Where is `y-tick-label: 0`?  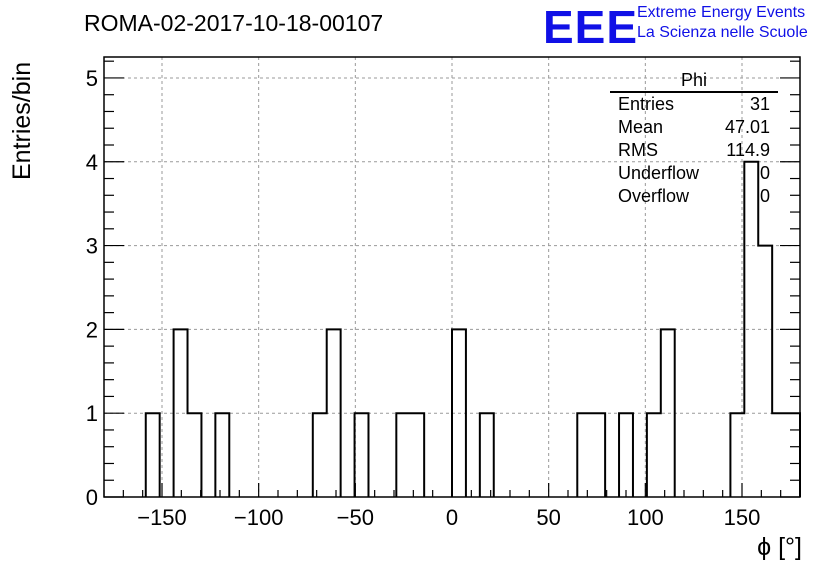
y-tick-label: 0 is located at coordinates (92, 497).